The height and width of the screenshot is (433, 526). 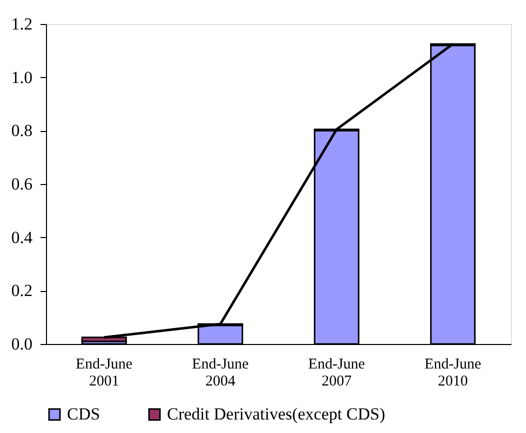 What do you see at coordinates (21, 344) in the screenshot?
I see `y-tick-label: 0.0` at bounding box center [21, 344].